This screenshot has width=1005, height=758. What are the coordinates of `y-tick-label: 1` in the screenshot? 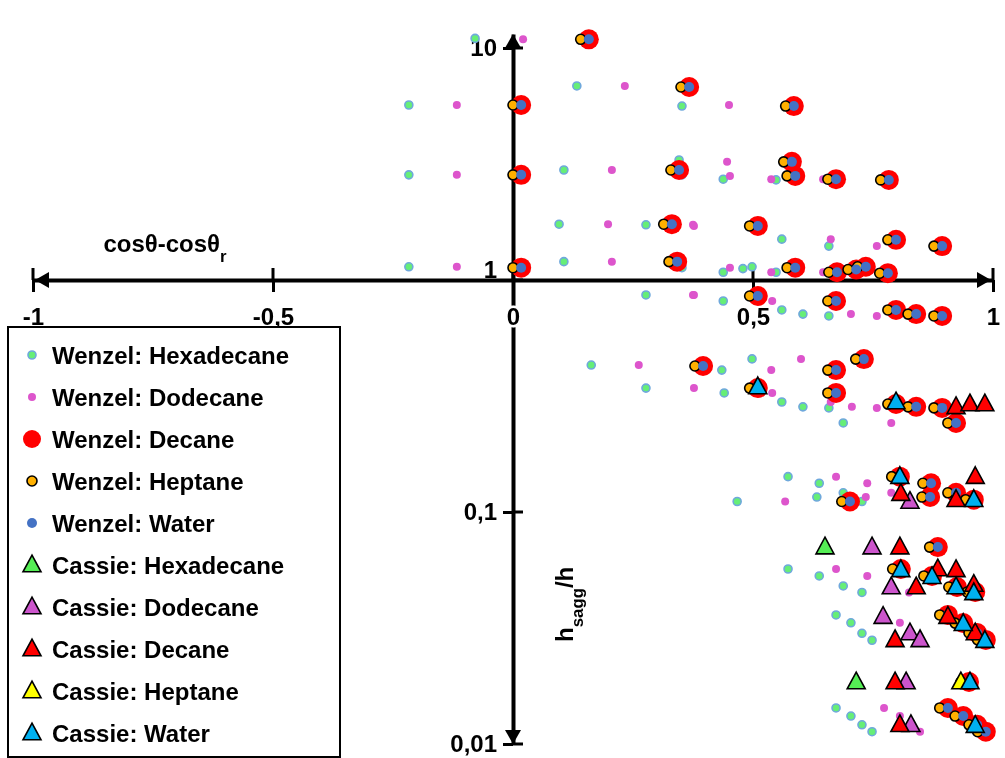 It's located at (490, 270).